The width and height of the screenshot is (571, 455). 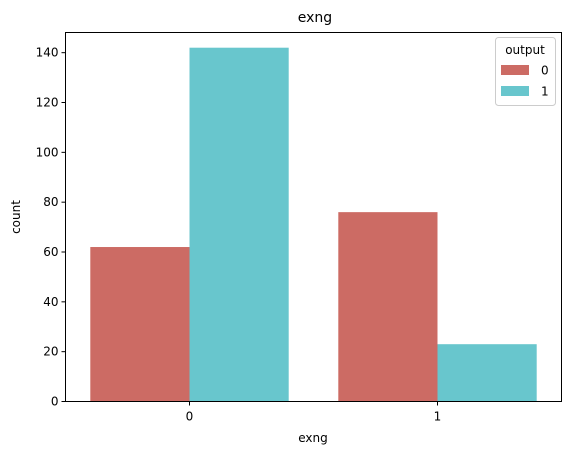 I want to click on y-tick-label: 140, so click(x=47, y=53).